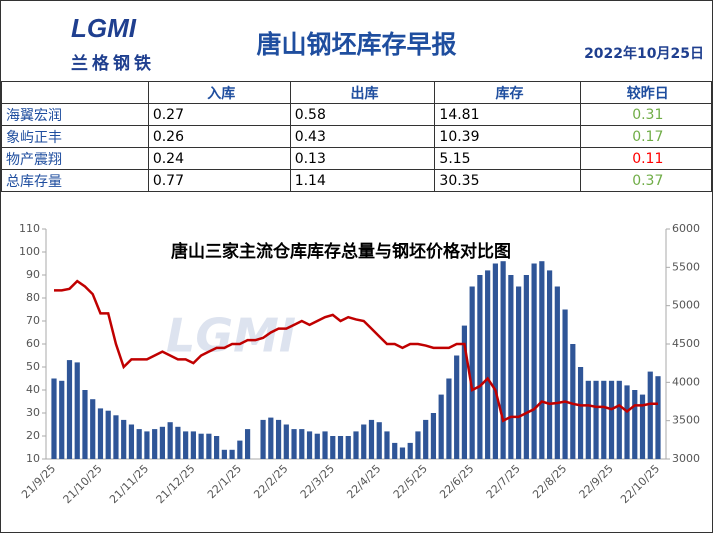 The height and width of the screenshot is (533, 713). Describe the element at coordinates (644, 54) in the screenshot. I see `date: 2022年10月25日` at that location.